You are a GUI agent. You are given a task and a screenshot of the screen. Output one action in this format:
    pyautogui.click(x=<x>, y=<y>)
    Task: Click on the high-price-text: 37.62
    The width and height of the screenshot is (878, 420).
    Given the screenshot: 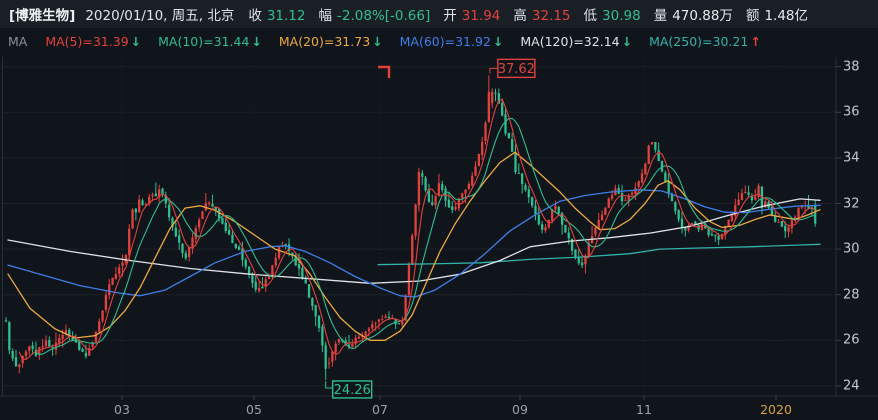 What is the action you would take?
    pyautogui.click(x=516, y=69)
    